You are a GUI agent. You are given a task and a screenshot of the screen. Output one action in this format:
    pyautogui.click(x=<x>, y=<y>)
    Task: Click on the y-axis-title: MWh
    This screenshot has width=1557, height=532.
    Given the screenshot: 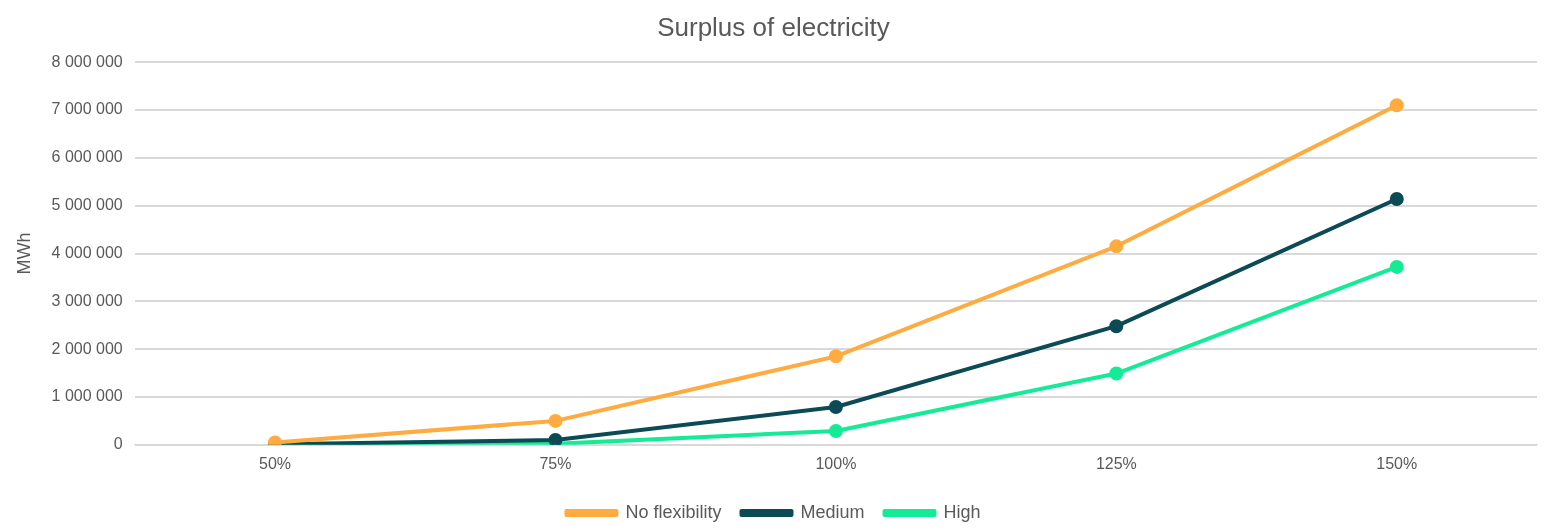 What is the action you would take?
    pyautogui.click(x=23, y=253)
    